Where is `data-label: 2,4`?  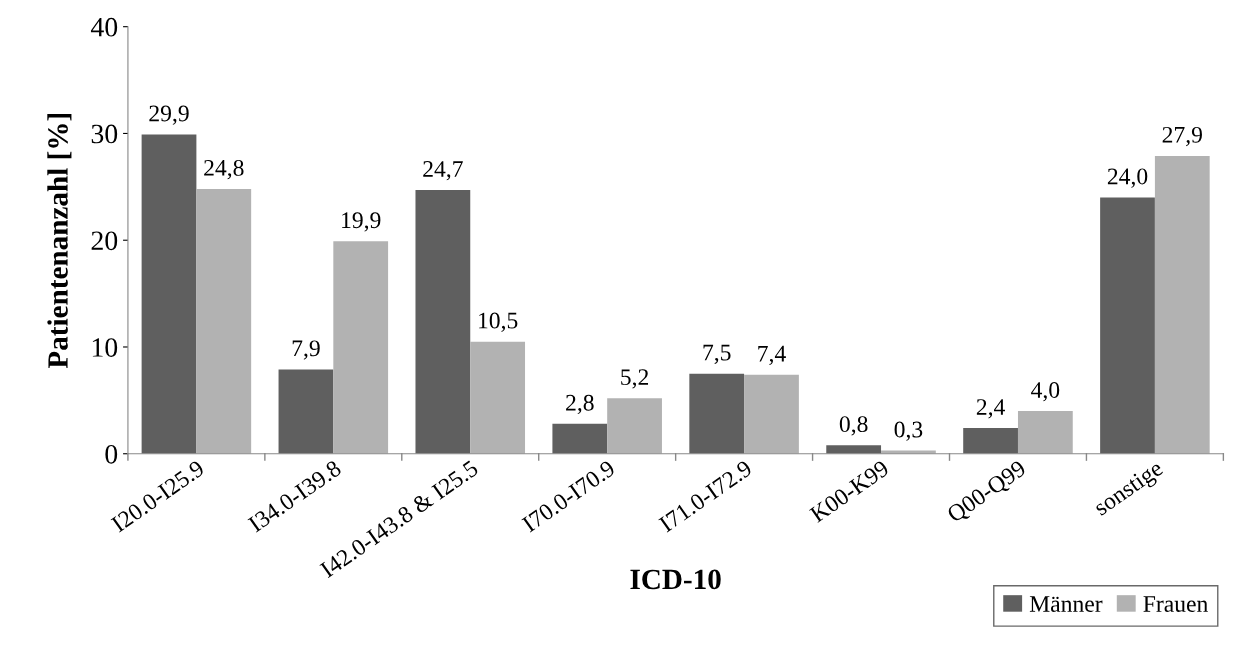
data-label: 2,4 is located at coordinates (990, 409).